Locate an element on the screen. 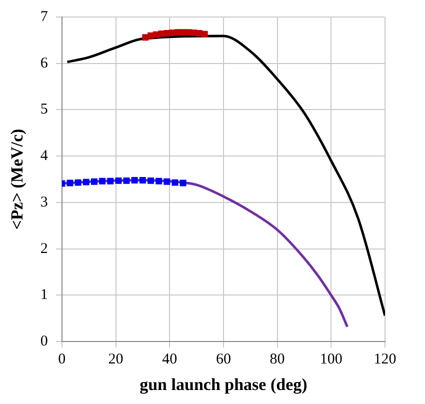 Image resolution: width=425 pixels, height=404 pixels. x-tick-label: 20 is located at coordinates (116, 360).